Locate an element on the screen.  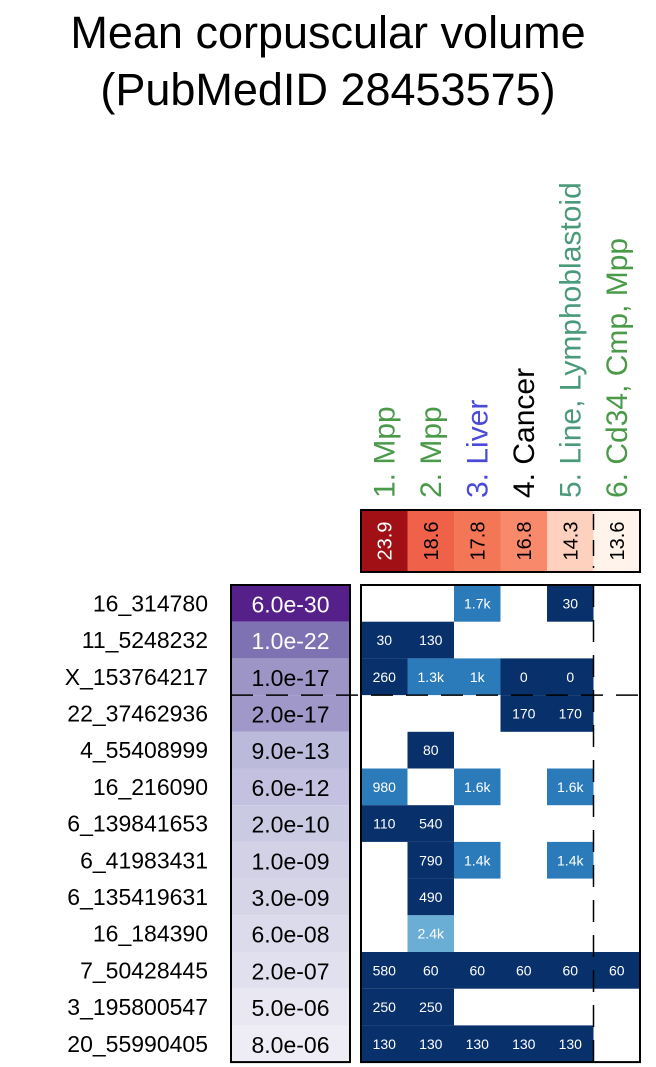
pvalue-text: 2.0e-17 is located at coordinates (290, 714).